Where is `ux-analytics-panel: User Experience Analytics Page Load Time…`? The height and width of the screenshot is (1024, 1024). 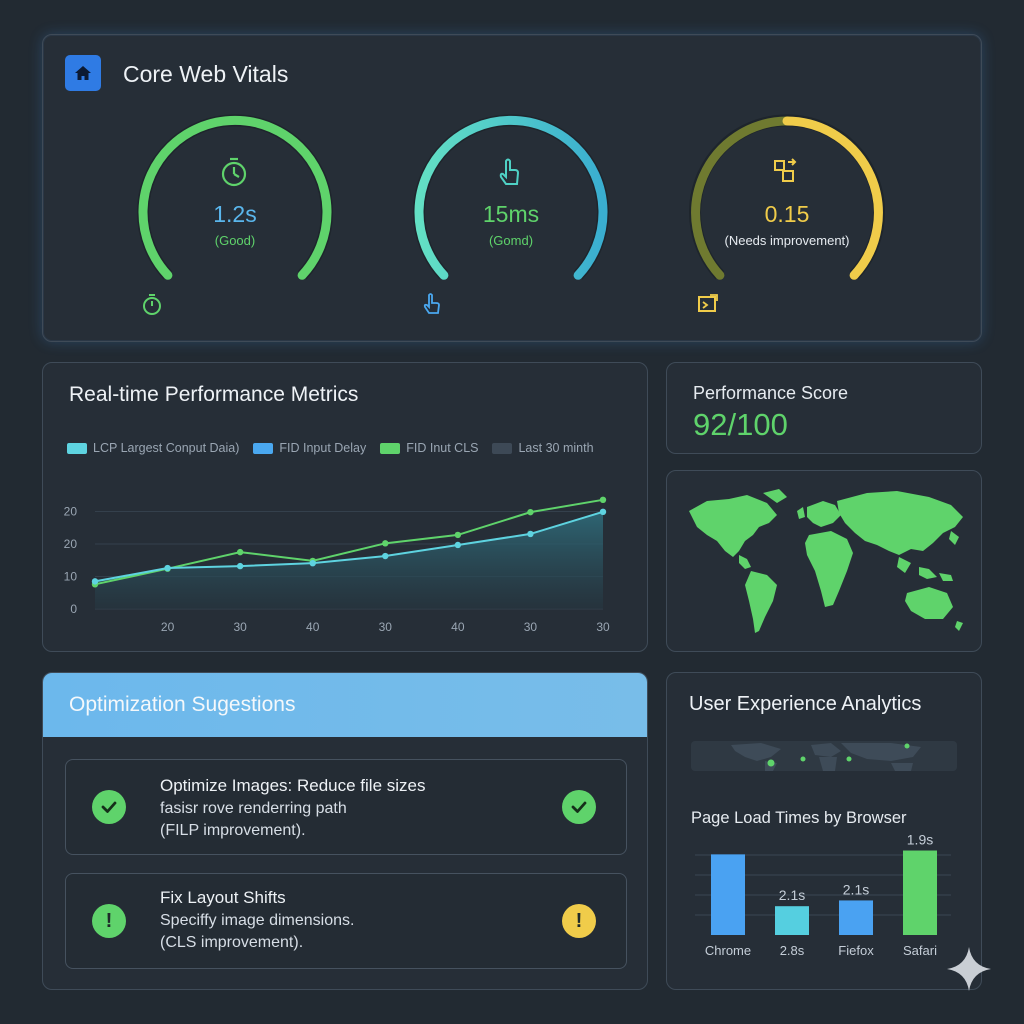 ux-analytics-panel: User Experience Analytics Page Load Time… is located at coordinates (824, 831).